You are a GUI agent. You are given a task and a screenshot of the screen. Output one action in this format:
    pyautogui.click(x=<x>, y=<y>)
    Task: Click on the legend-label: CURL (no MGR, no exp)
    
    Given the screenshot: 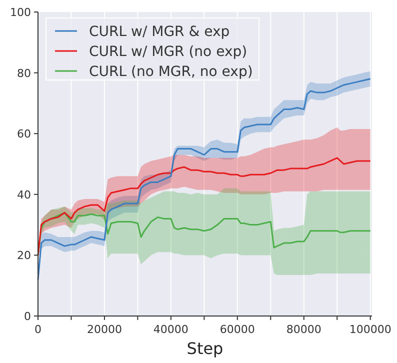 What is the action you would take?
    pyautogui.click(x=171, y=72)
    